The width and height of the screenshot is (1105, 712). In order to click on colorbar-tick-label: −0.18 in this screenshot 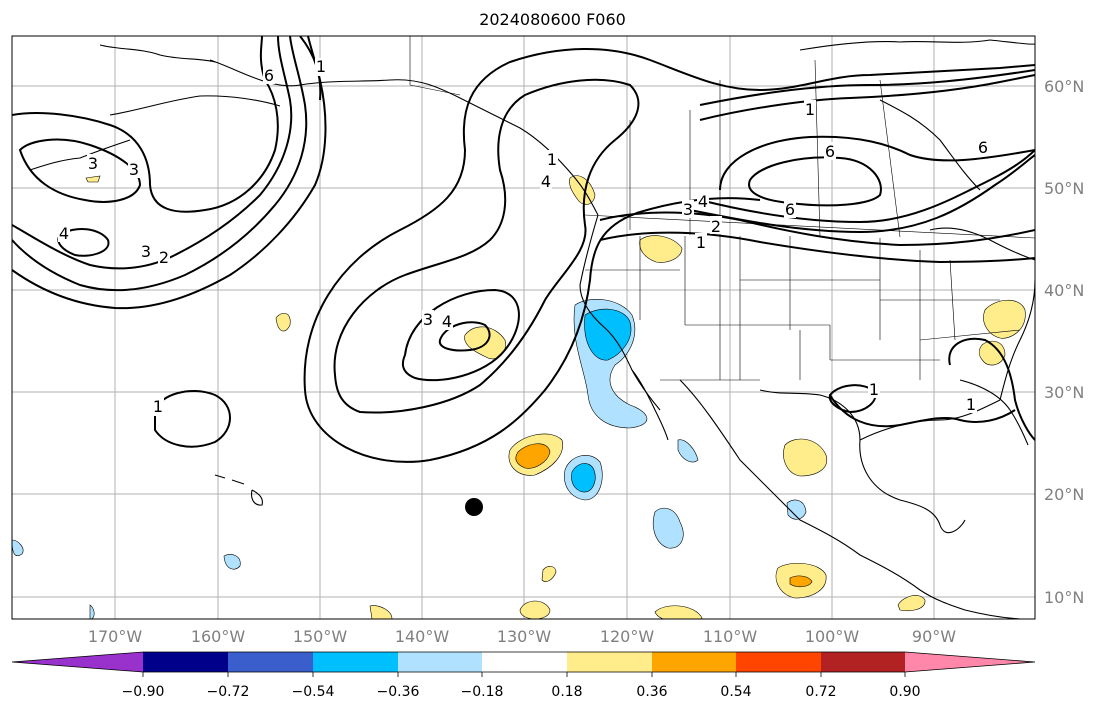, I will do `click(482, 692)`.